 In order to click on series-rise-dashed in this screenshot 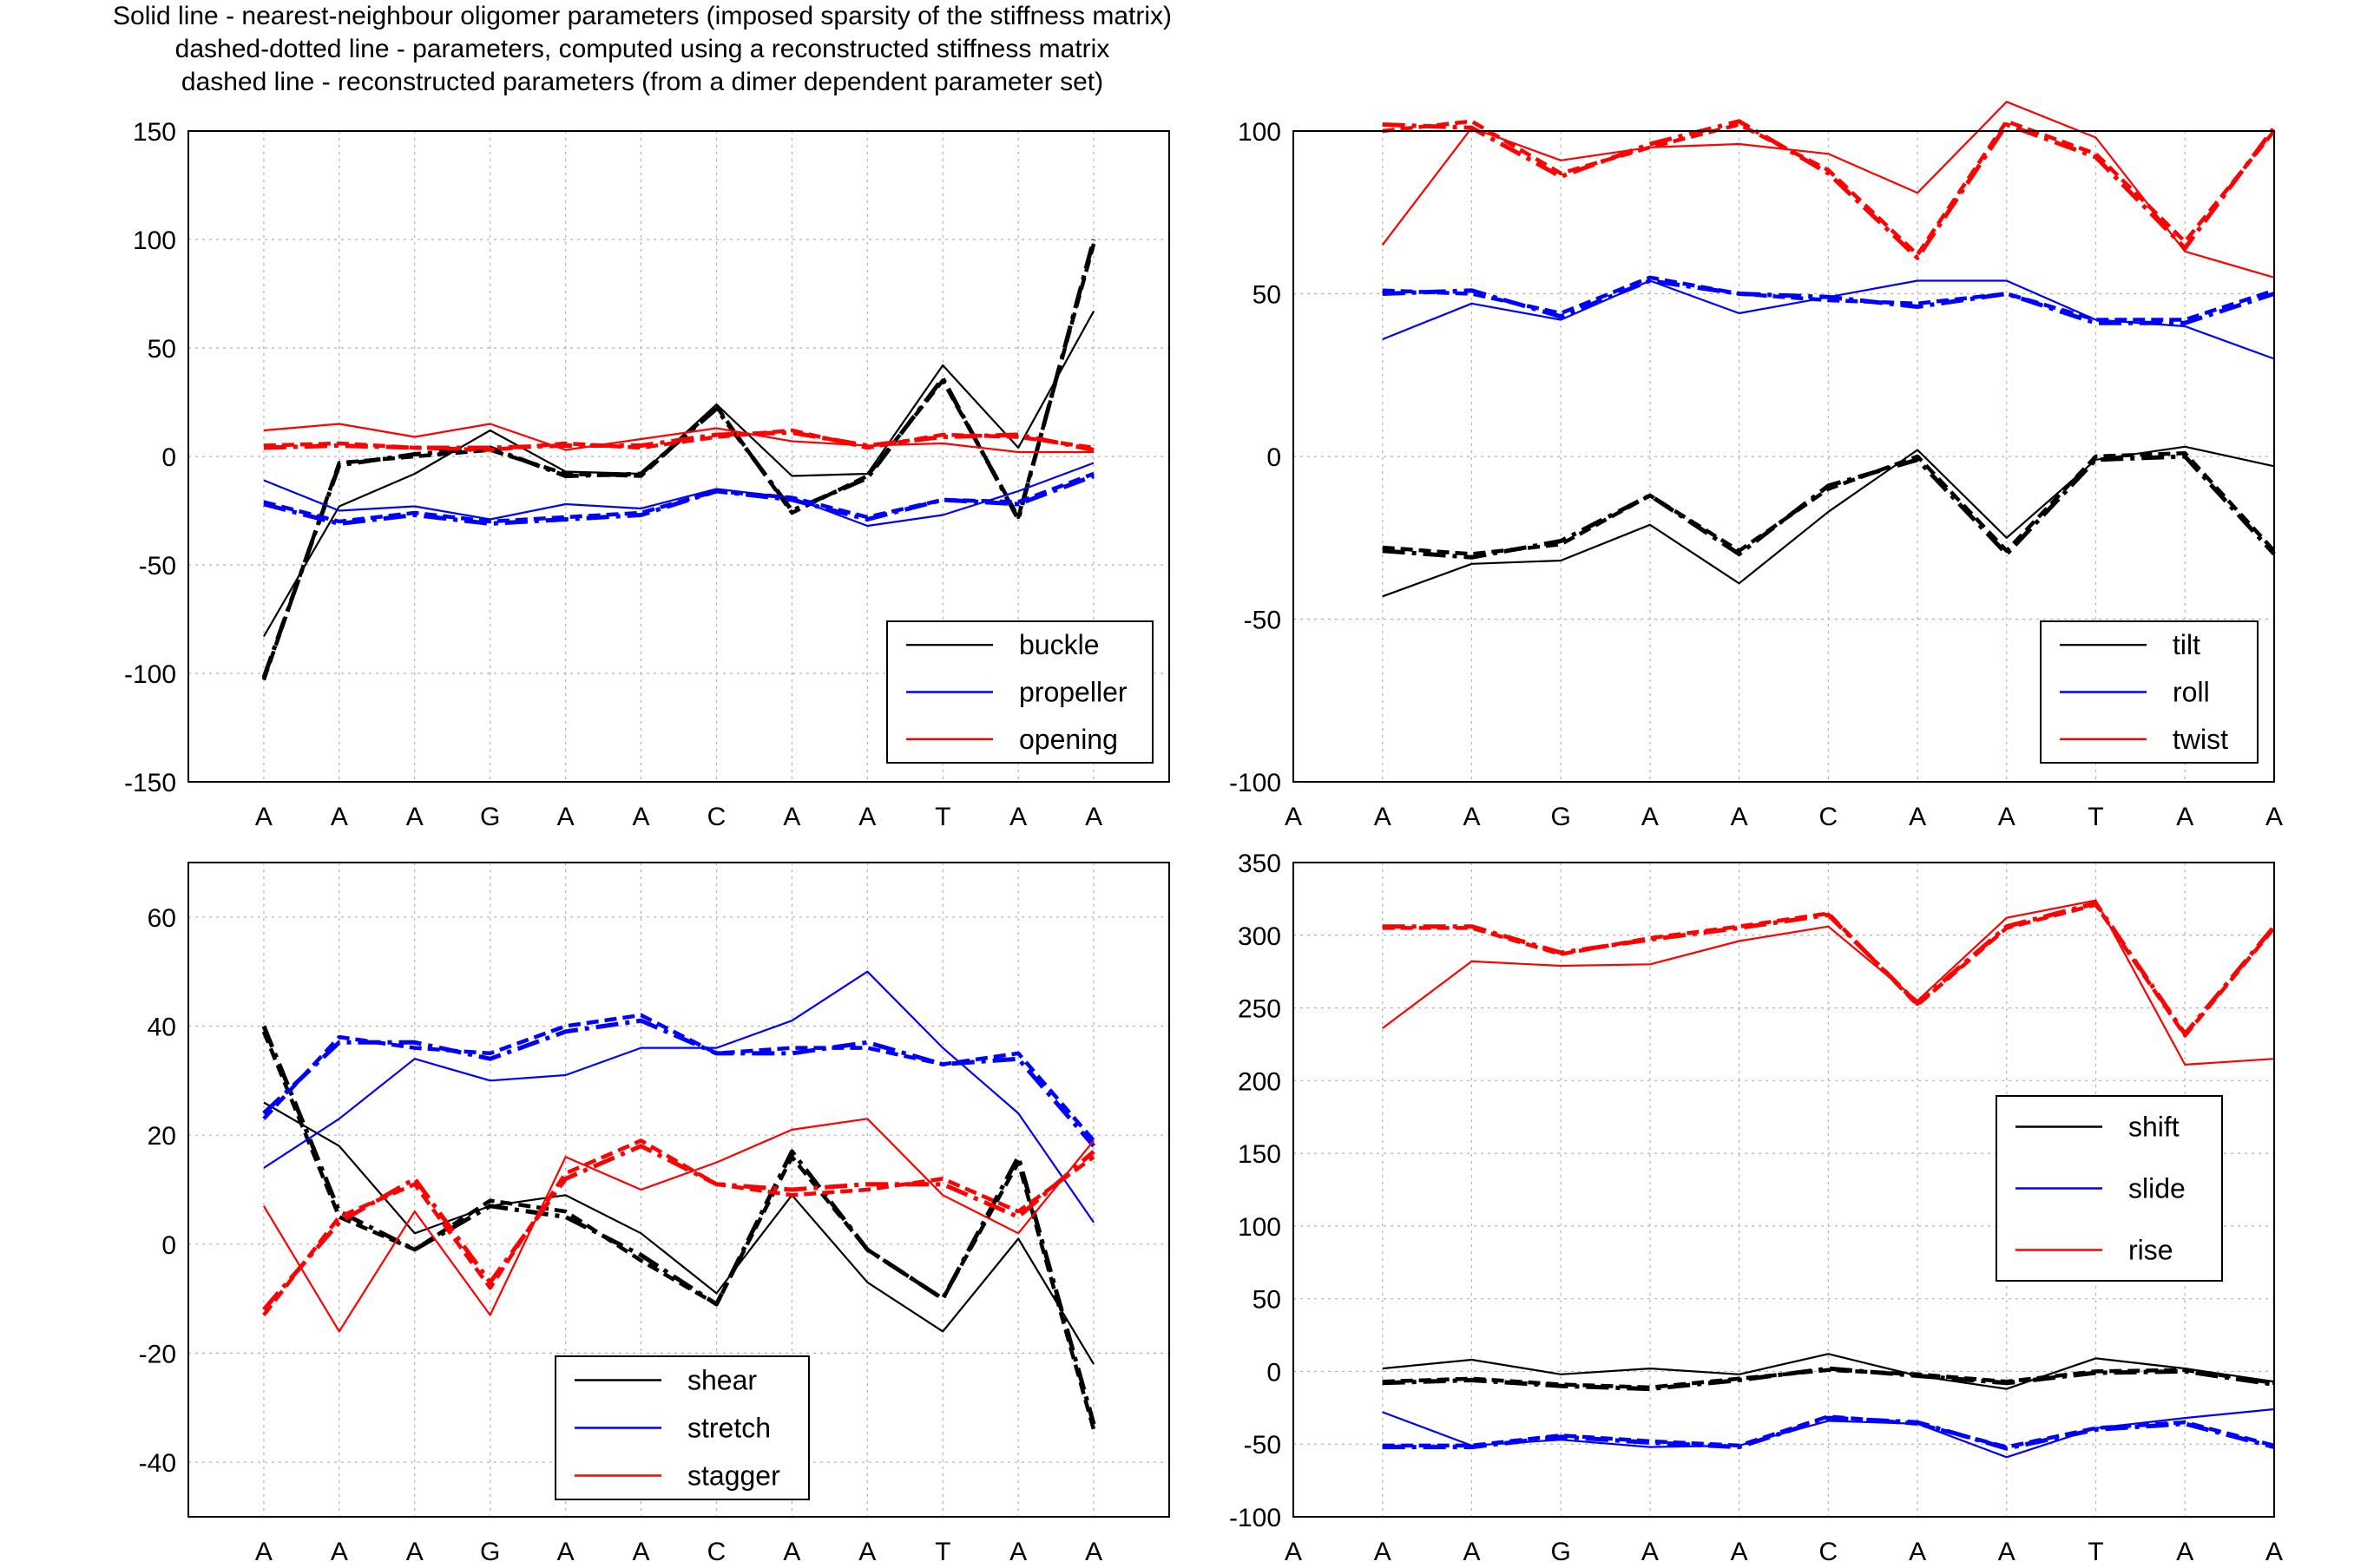, I will do `click(1829, 970)`.